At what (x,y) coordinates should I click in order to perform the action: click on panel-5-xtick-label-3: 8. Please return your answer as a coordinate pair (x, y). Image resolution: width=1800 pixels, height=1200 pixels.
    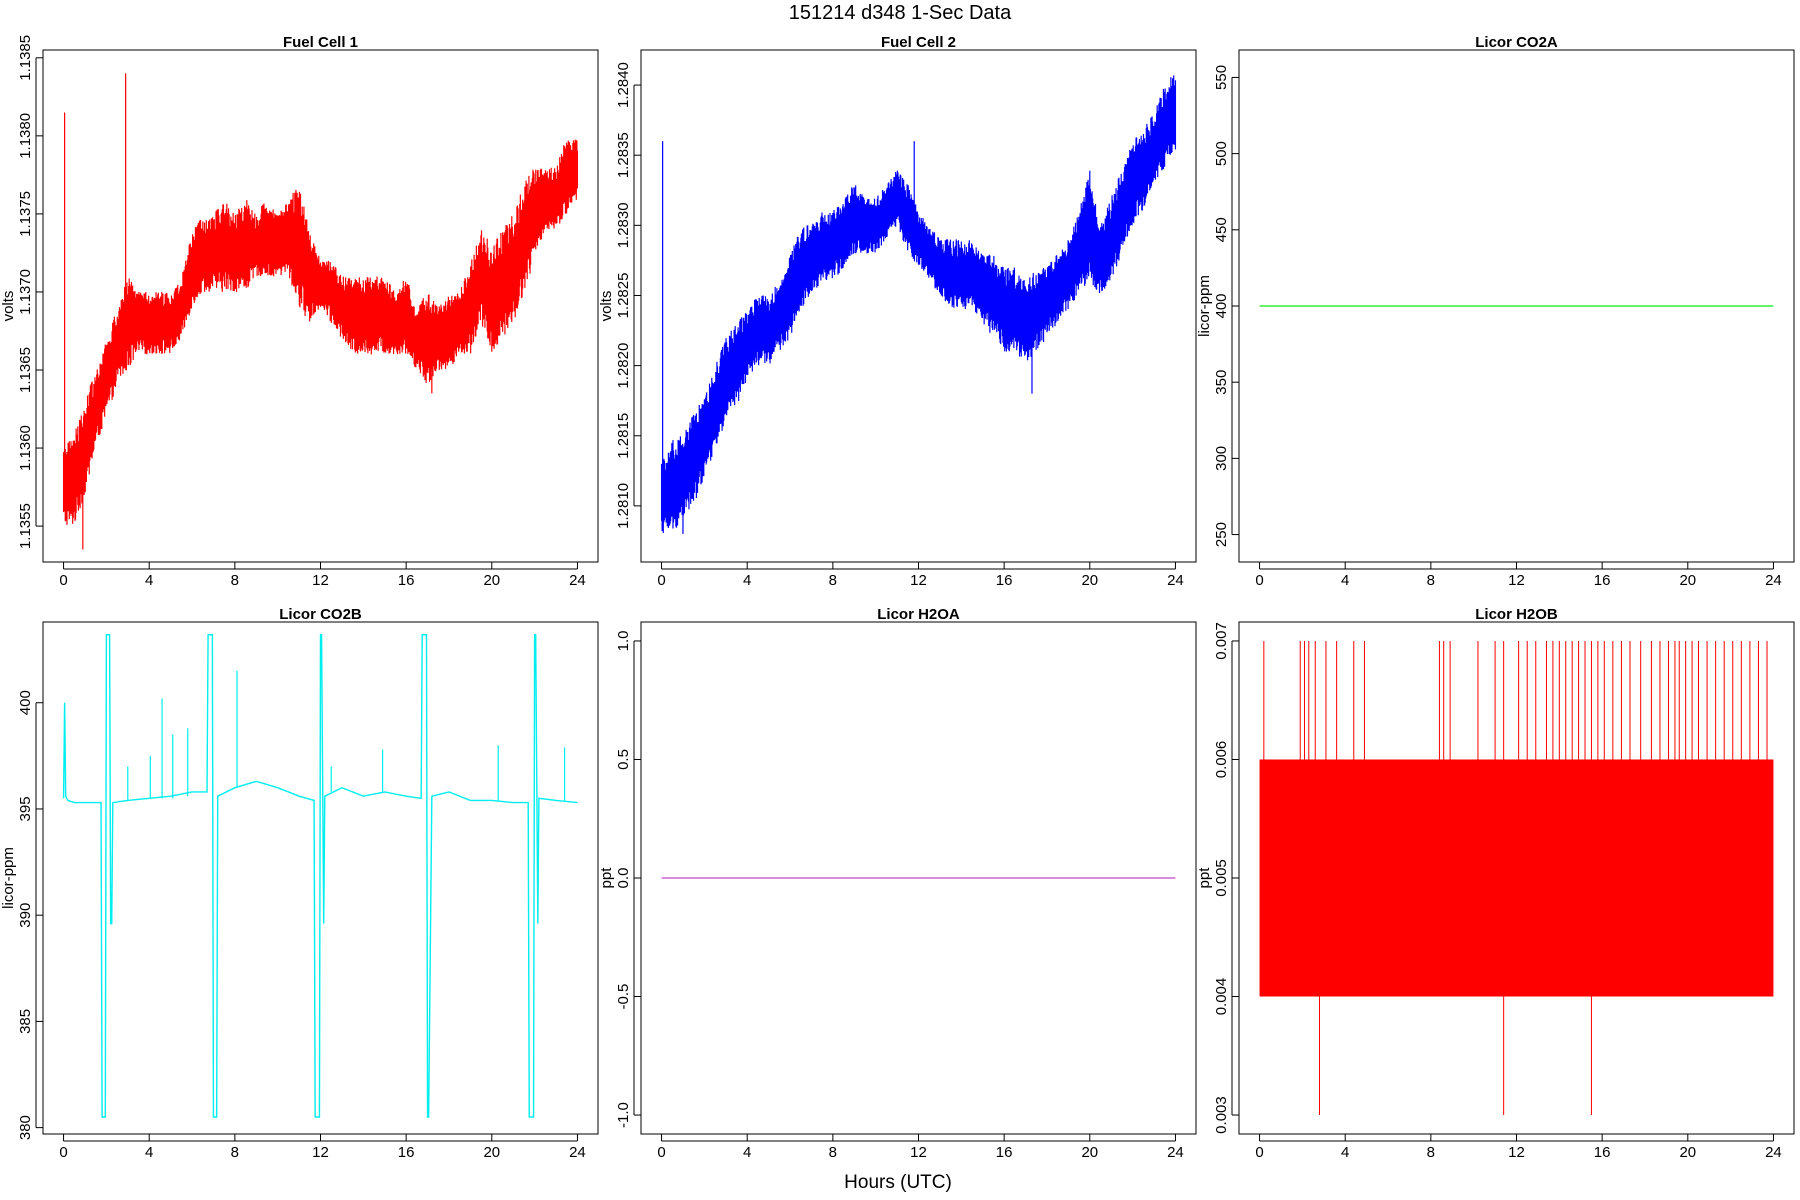
    Looking at the image, I should click on (833, 1152).